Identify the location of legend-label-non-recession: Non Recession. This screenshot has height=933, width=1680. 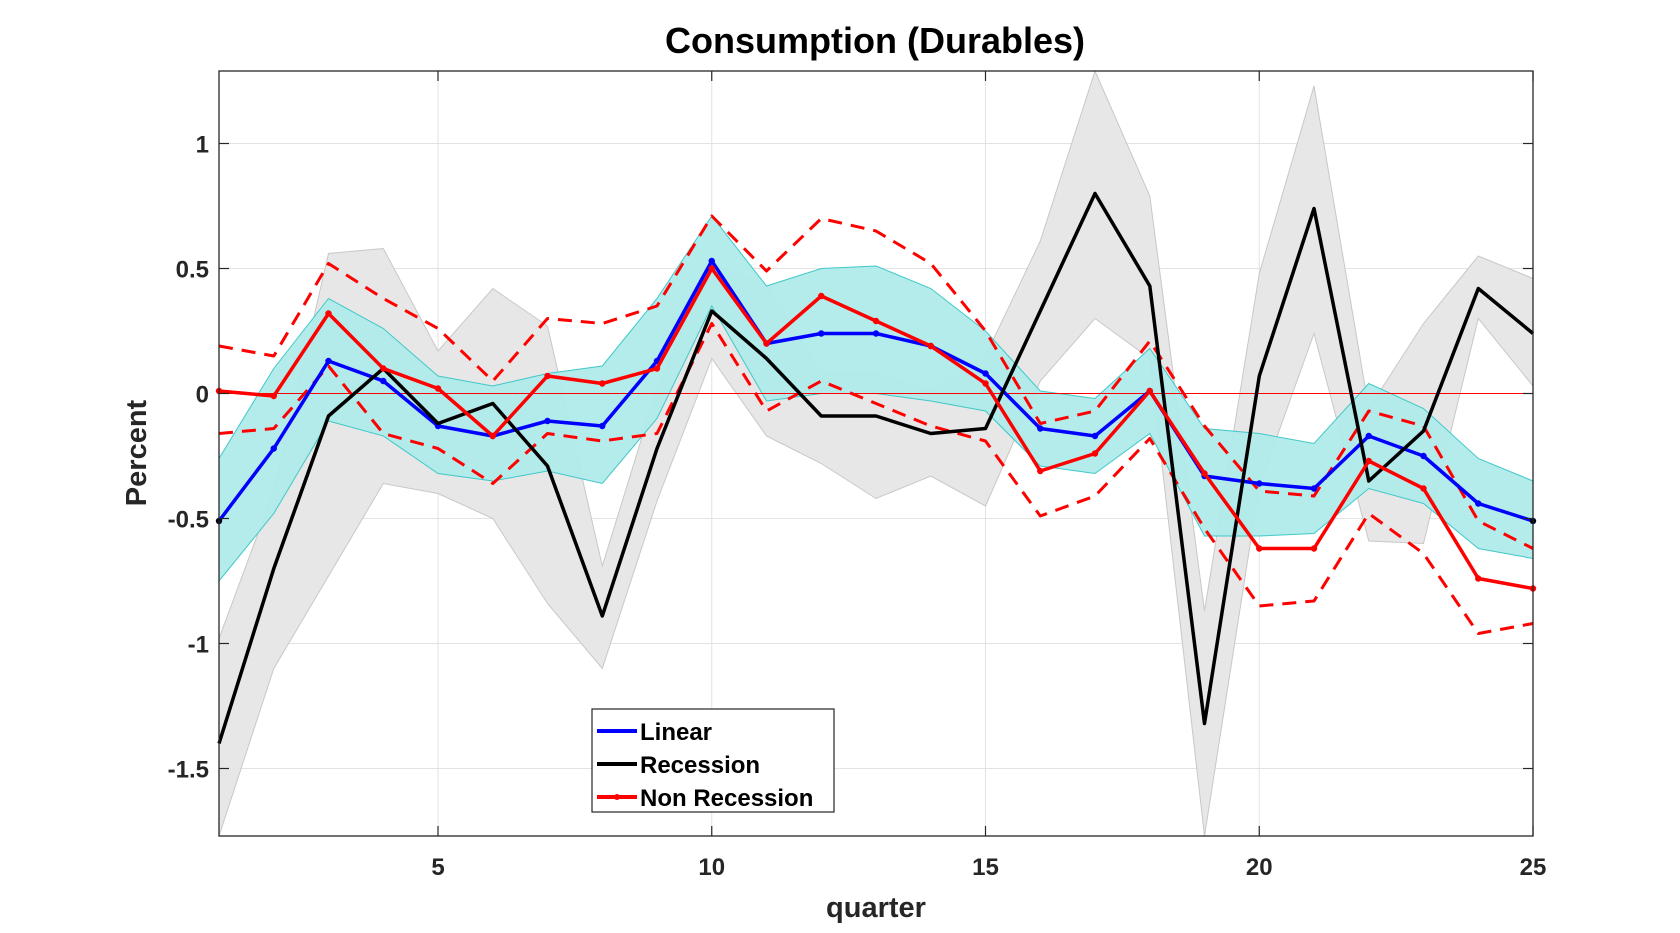
(726, 798).